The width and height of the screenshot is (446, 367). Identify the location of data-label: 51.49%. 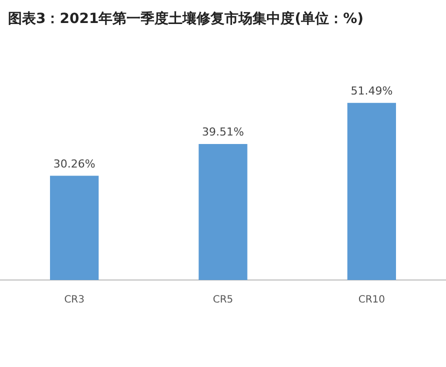
(371, 91).